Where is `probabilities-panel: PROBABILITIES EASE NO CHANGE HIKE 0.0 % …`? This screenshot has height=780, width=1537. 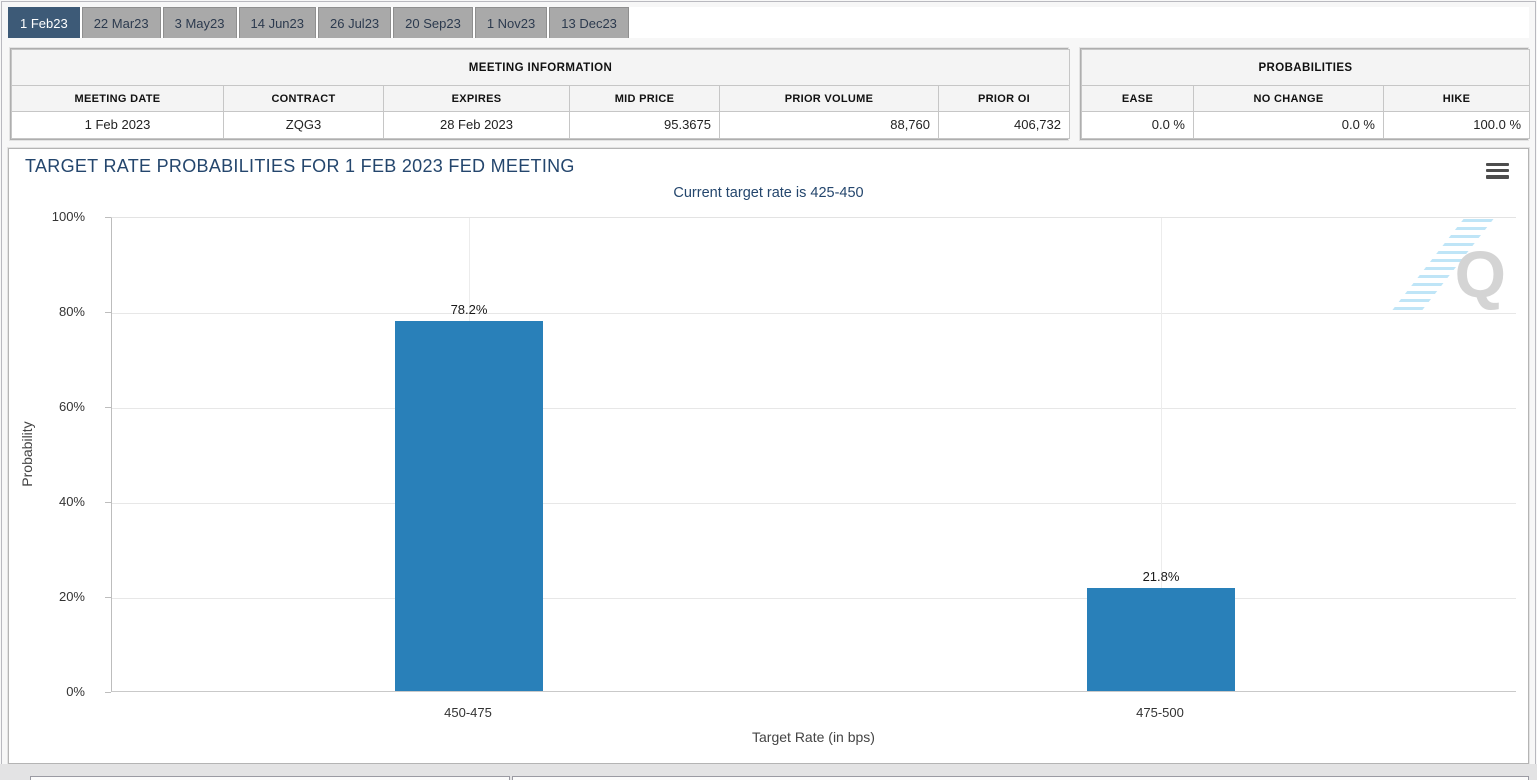
probabilities-panel: PROBABILITIES EASE NO CHANGE HIKE 0.0 % … is located at coordinates (1305, 94).